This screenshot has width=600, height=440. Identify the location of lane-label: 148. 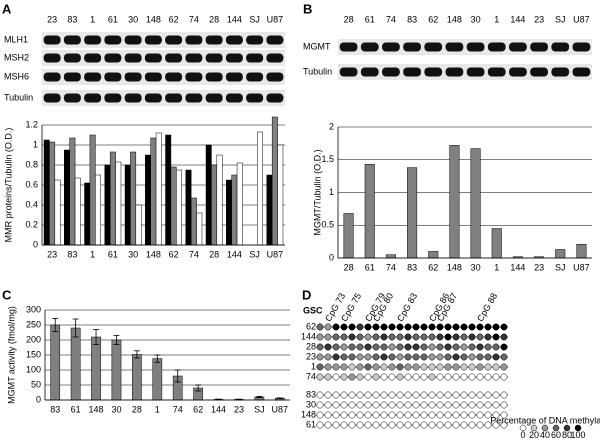
(153, 19).